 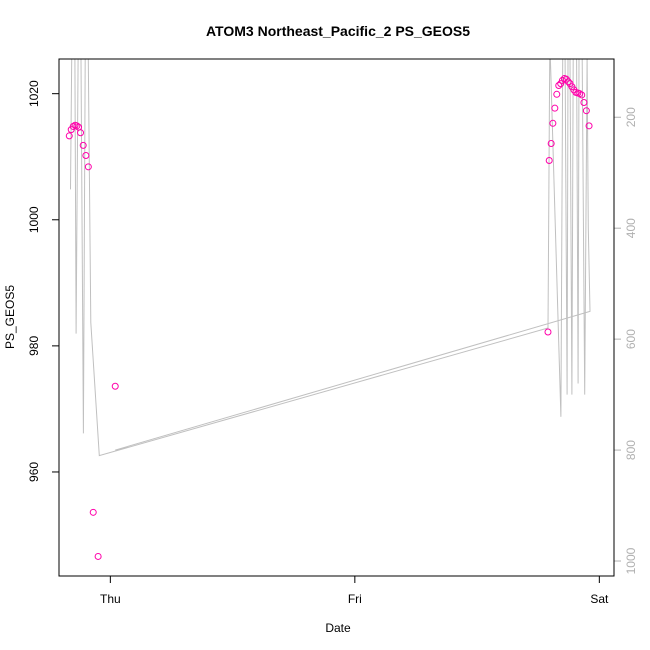 What do you see at coordinates (631, 339) in the screenshot?
I see `secondary-tick-label: 600` at bounding box center [631, 339].